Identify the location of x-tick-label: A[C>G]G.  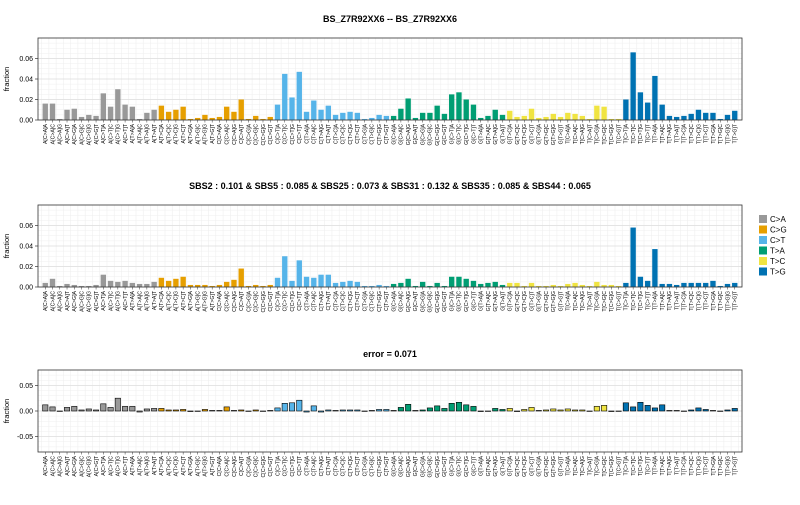
(90, 466).